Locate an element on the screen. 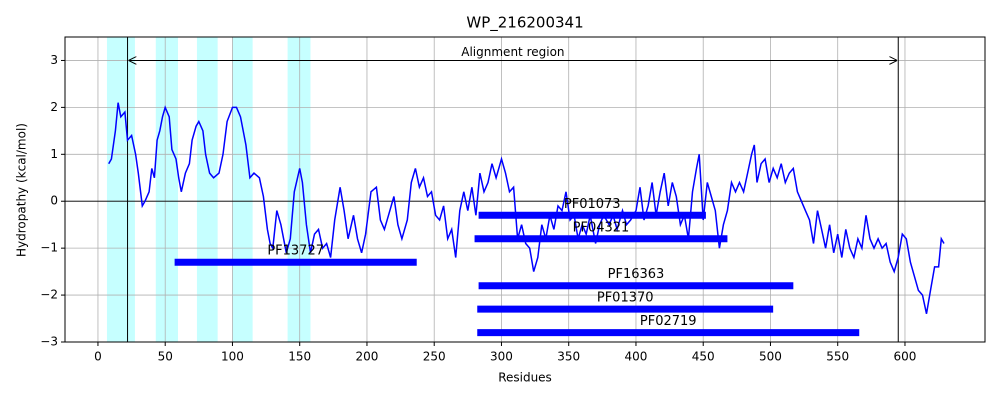  x-tick-label: 50 is located at coordinates (165, 357).